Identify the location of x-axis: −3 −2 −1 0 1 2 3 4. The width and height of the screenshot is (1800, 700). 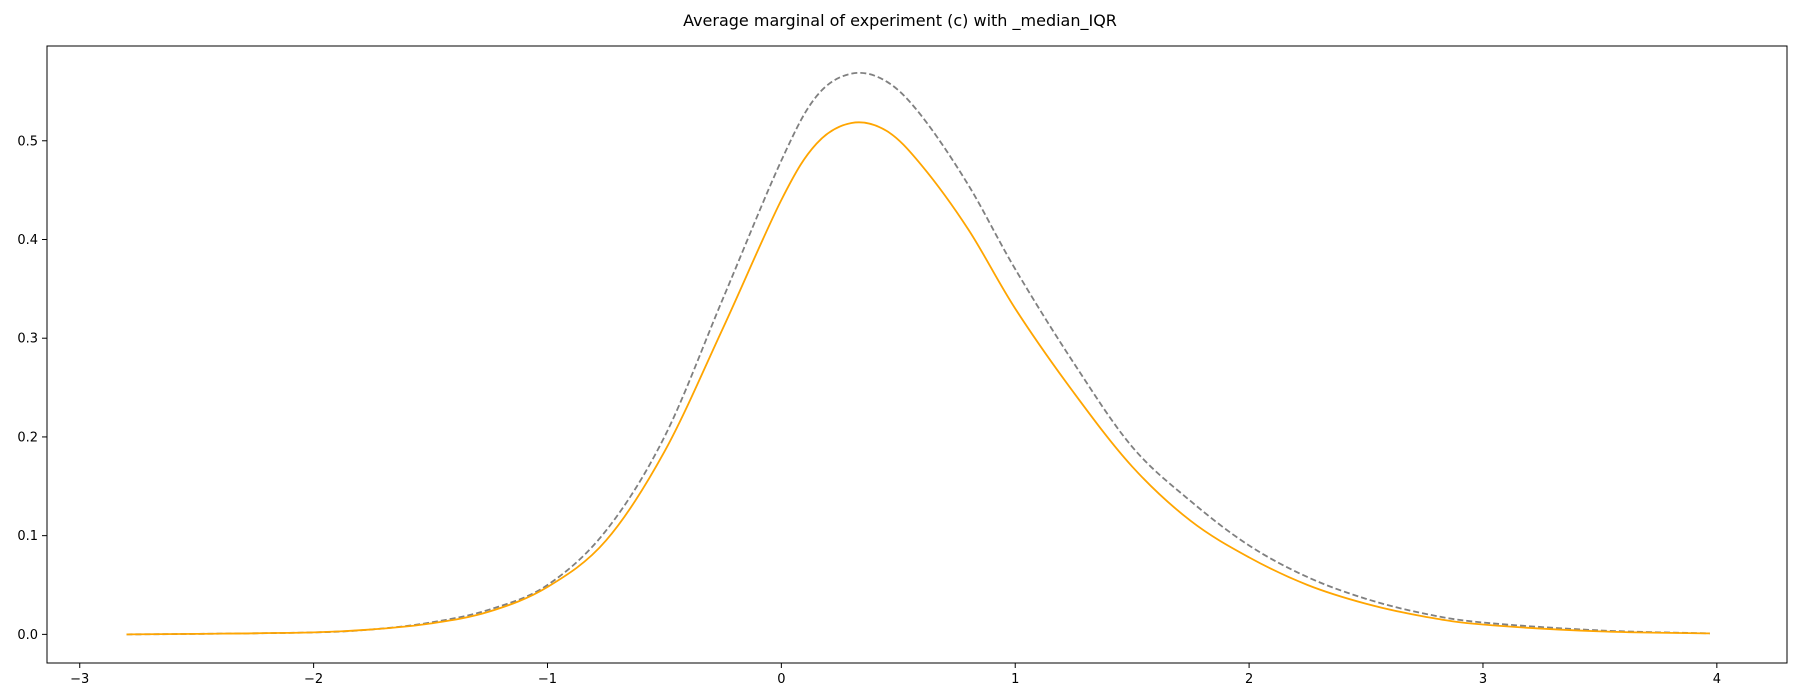
(895, 675).